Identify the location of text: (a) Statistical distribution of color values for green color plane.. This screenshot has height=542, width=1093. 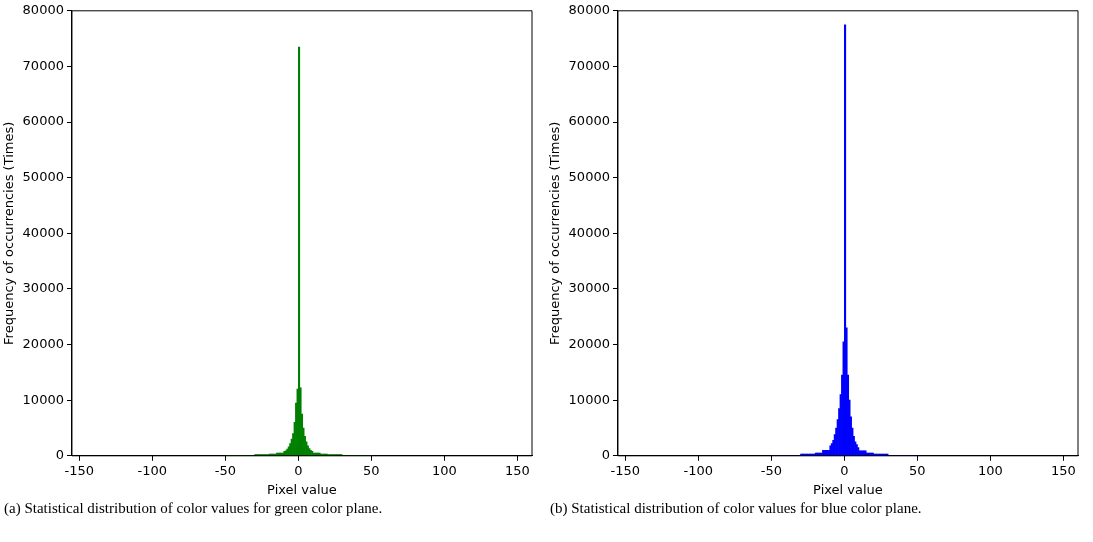
(194, 508).